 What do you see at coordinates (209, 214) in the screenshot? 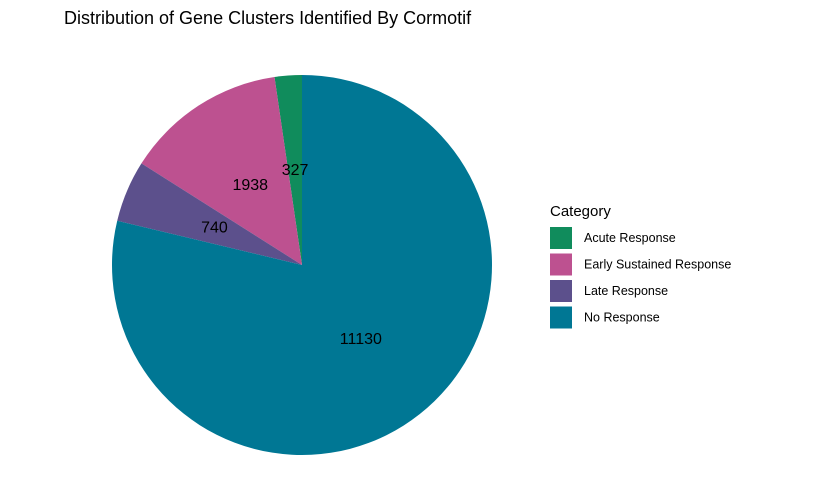
I see `pie-slice-late-response` at bounding box center [209, 214].